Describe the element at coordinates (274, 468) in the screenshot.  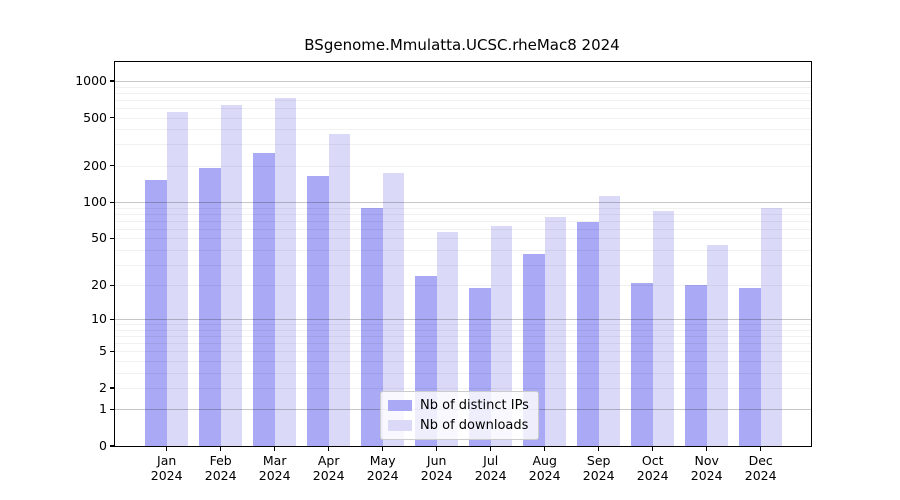
I see `x-tick-label-mar: Mar 2024` at that location.